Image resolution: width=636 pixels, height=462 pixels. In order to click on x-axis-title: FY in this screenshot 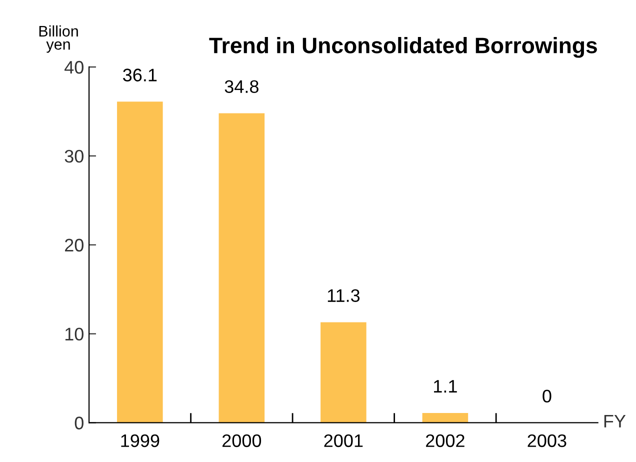, I will do `click(615, 421)`.